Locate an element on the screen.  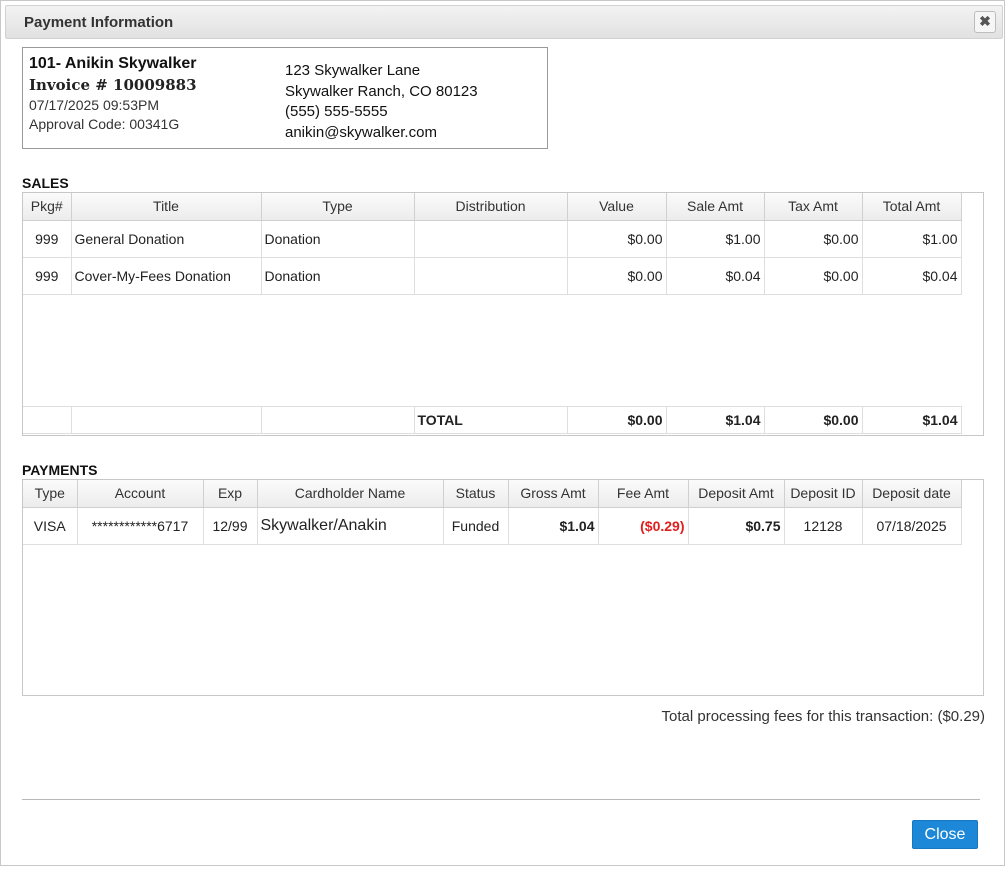
col-header-gross-amt: Gross Amt is located at coordinates (553, 494).